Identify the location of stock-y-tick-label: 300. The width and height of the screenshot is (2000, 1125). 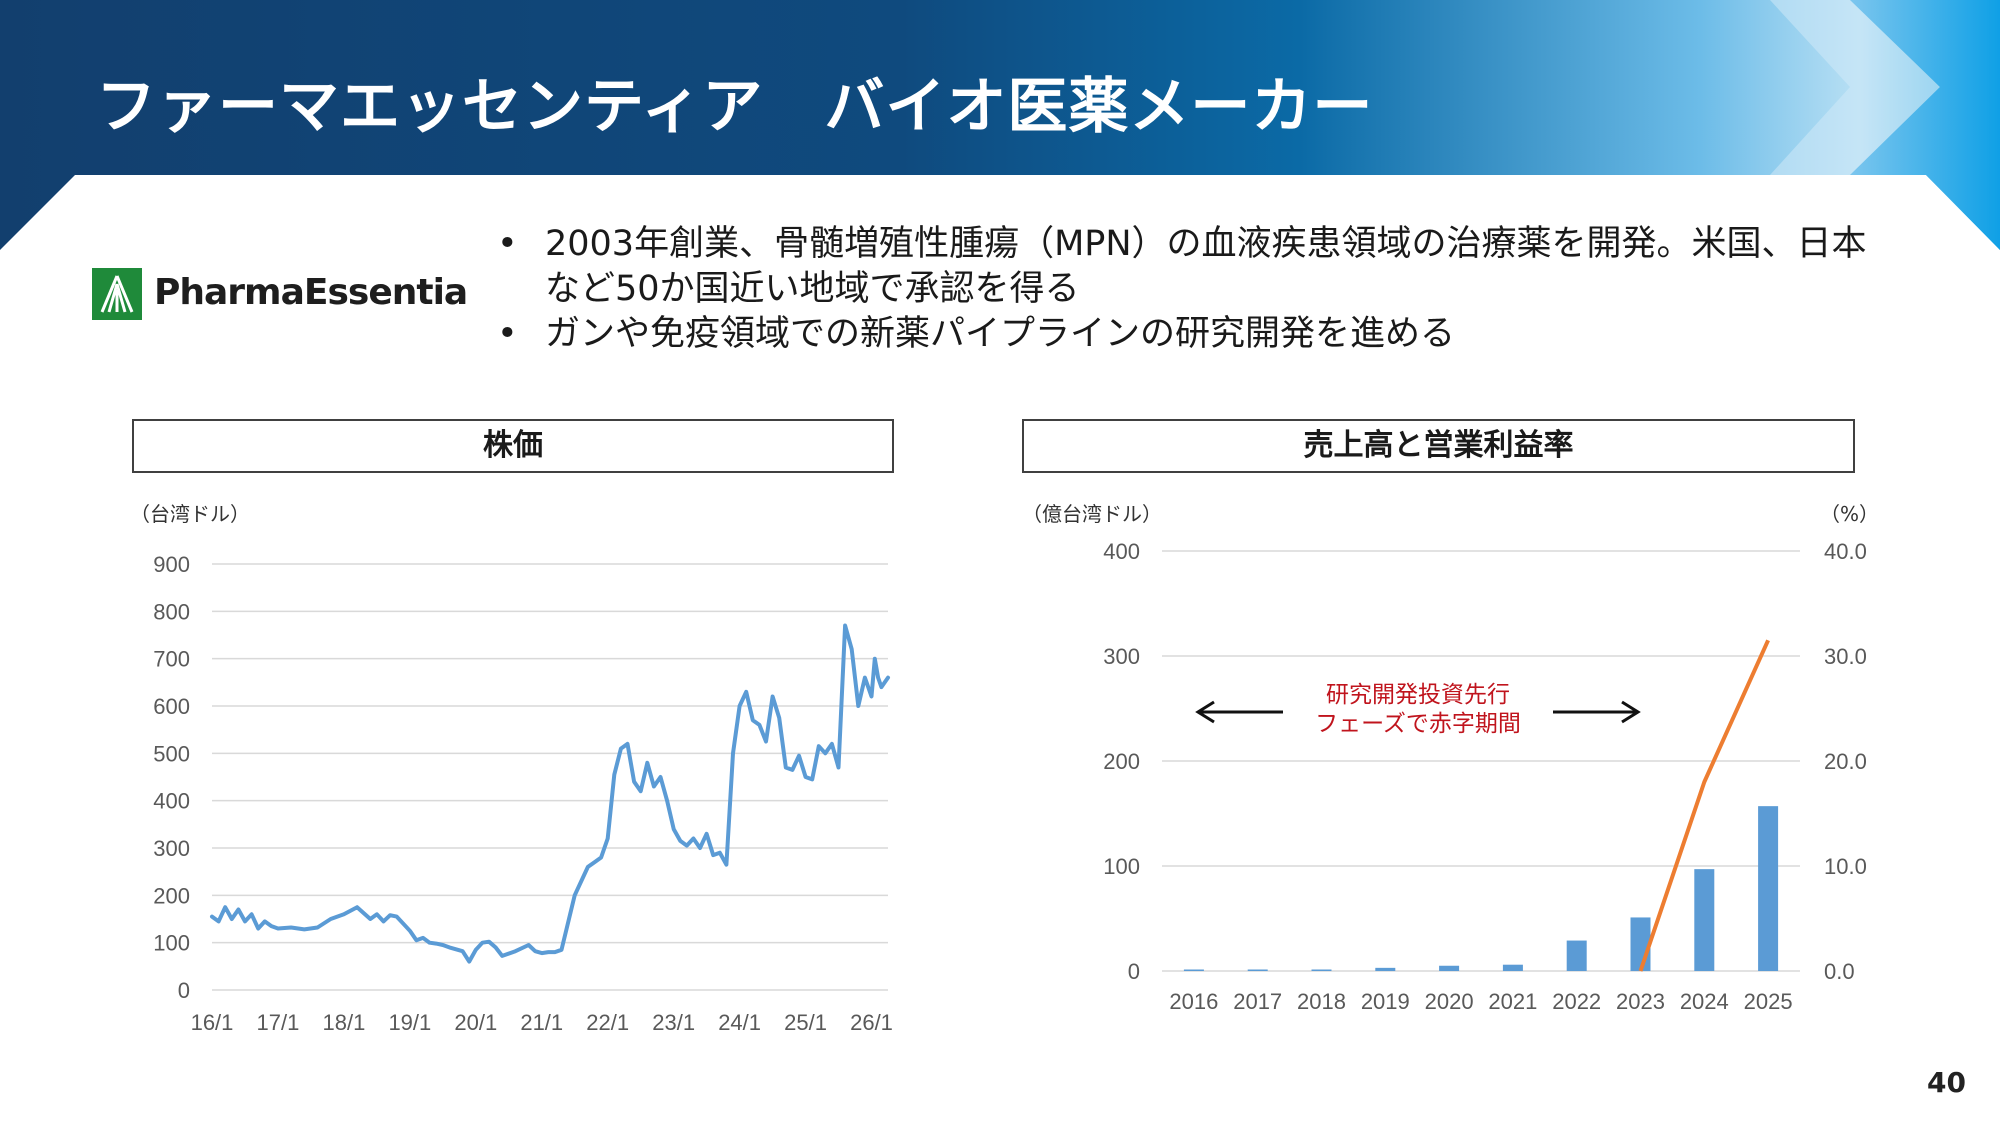
(171, 848).